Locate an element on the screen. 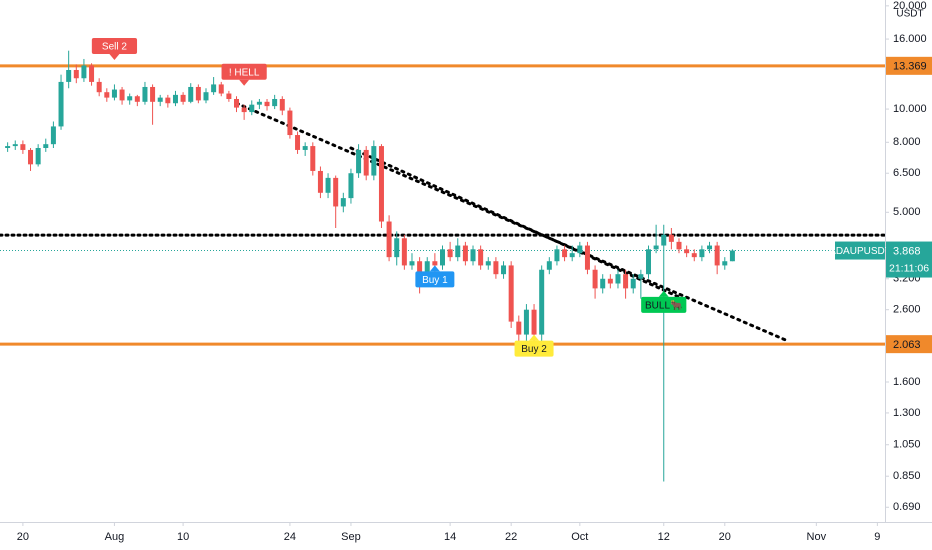 This screenshot has width=932, height=550. x-tick-label: Oct is located at coordinates (579, 537).